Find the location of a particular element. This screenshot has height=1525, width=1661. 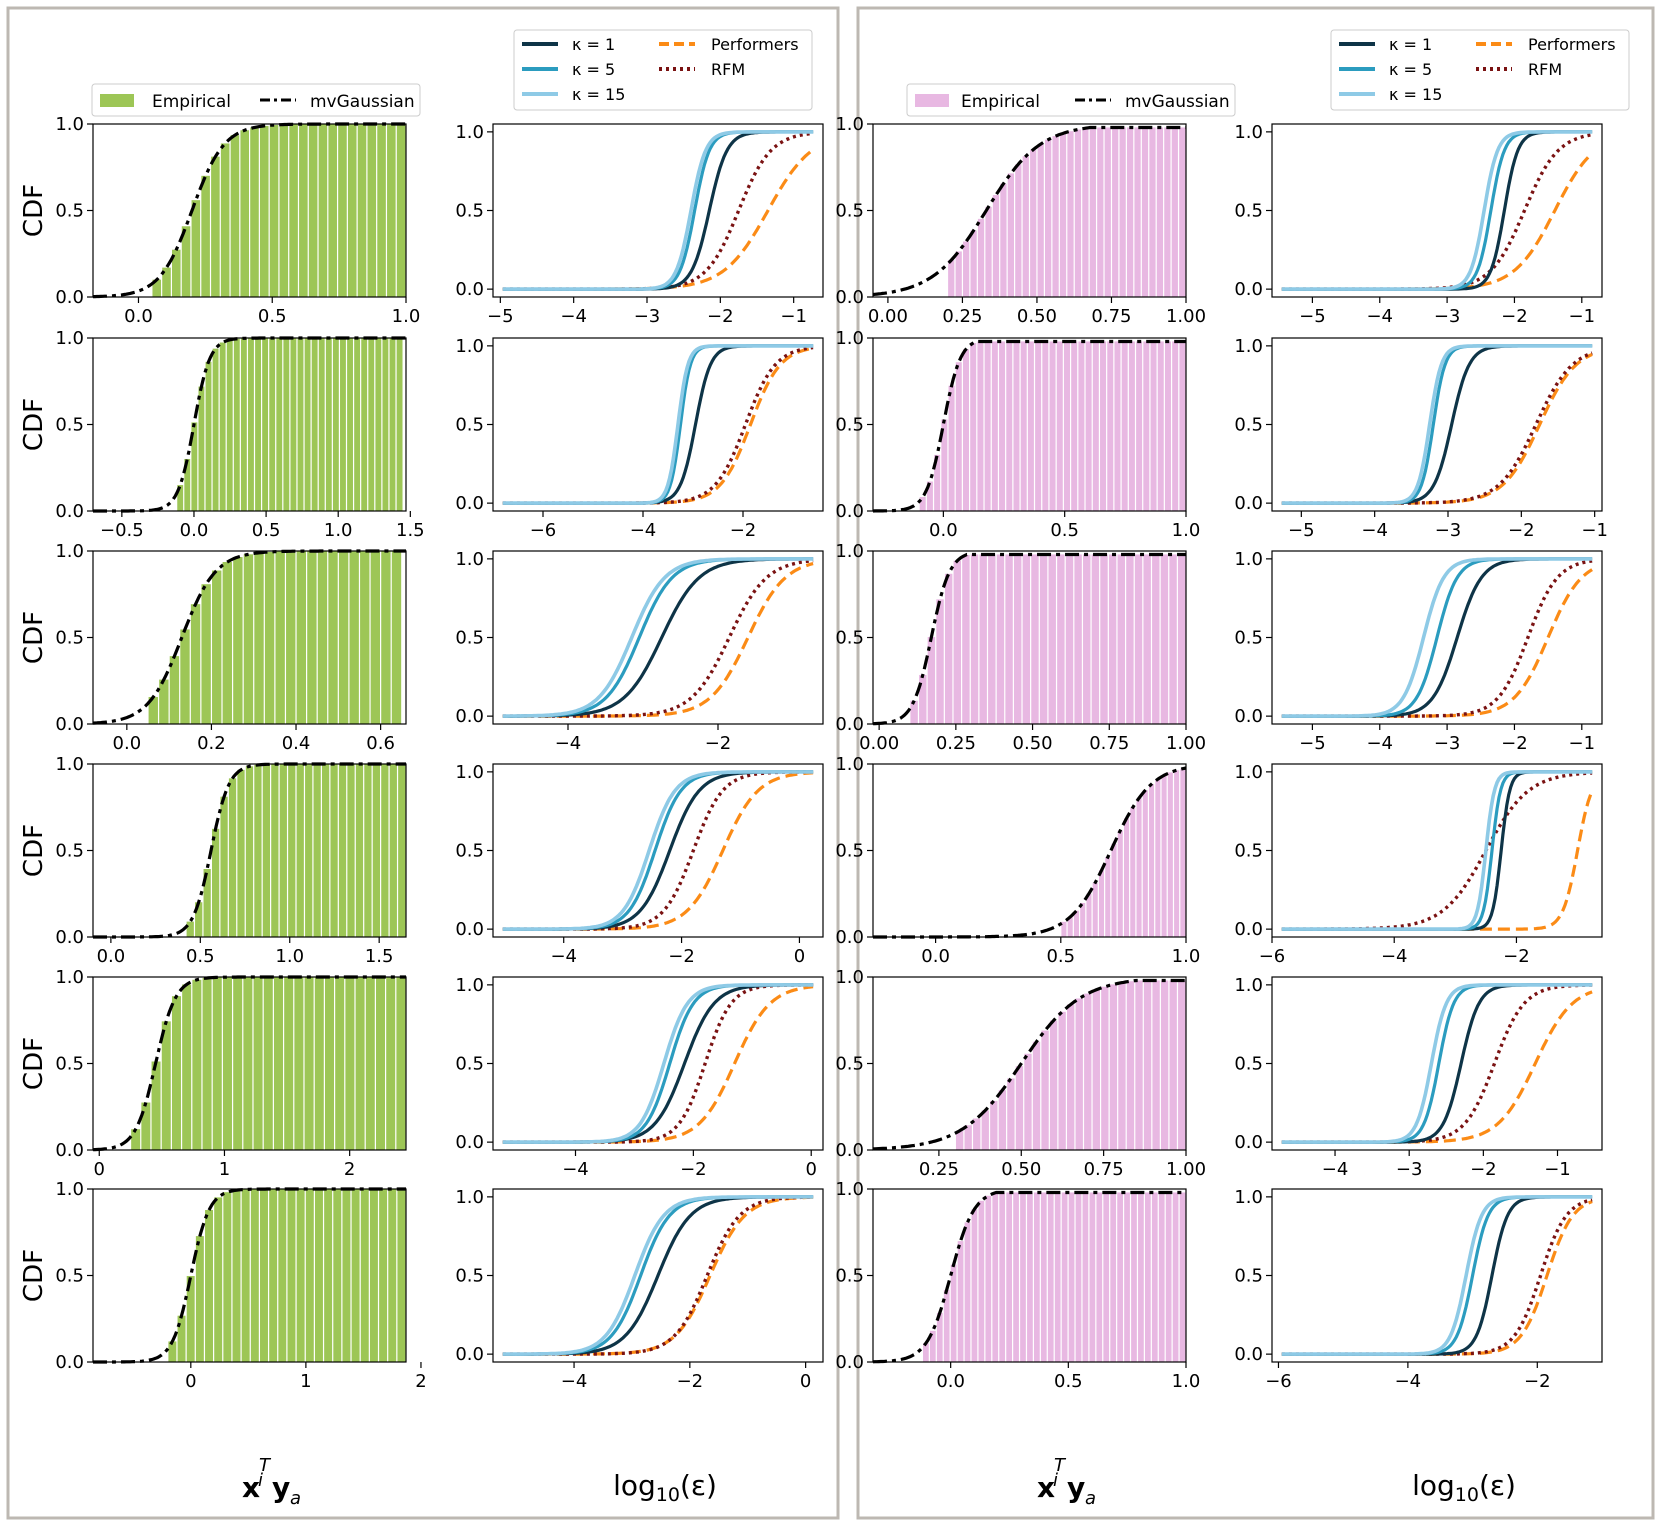

x-tick-label: 0.0 is located at coordinates (138, 316).